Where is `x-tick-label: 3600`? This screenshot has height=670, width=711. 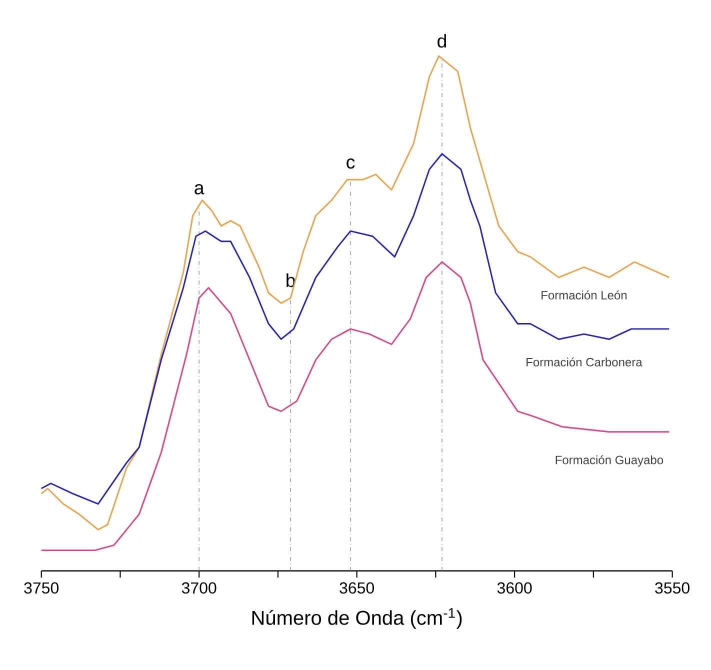 x-tick-label: 3600 is located at coordinates (514, 588).